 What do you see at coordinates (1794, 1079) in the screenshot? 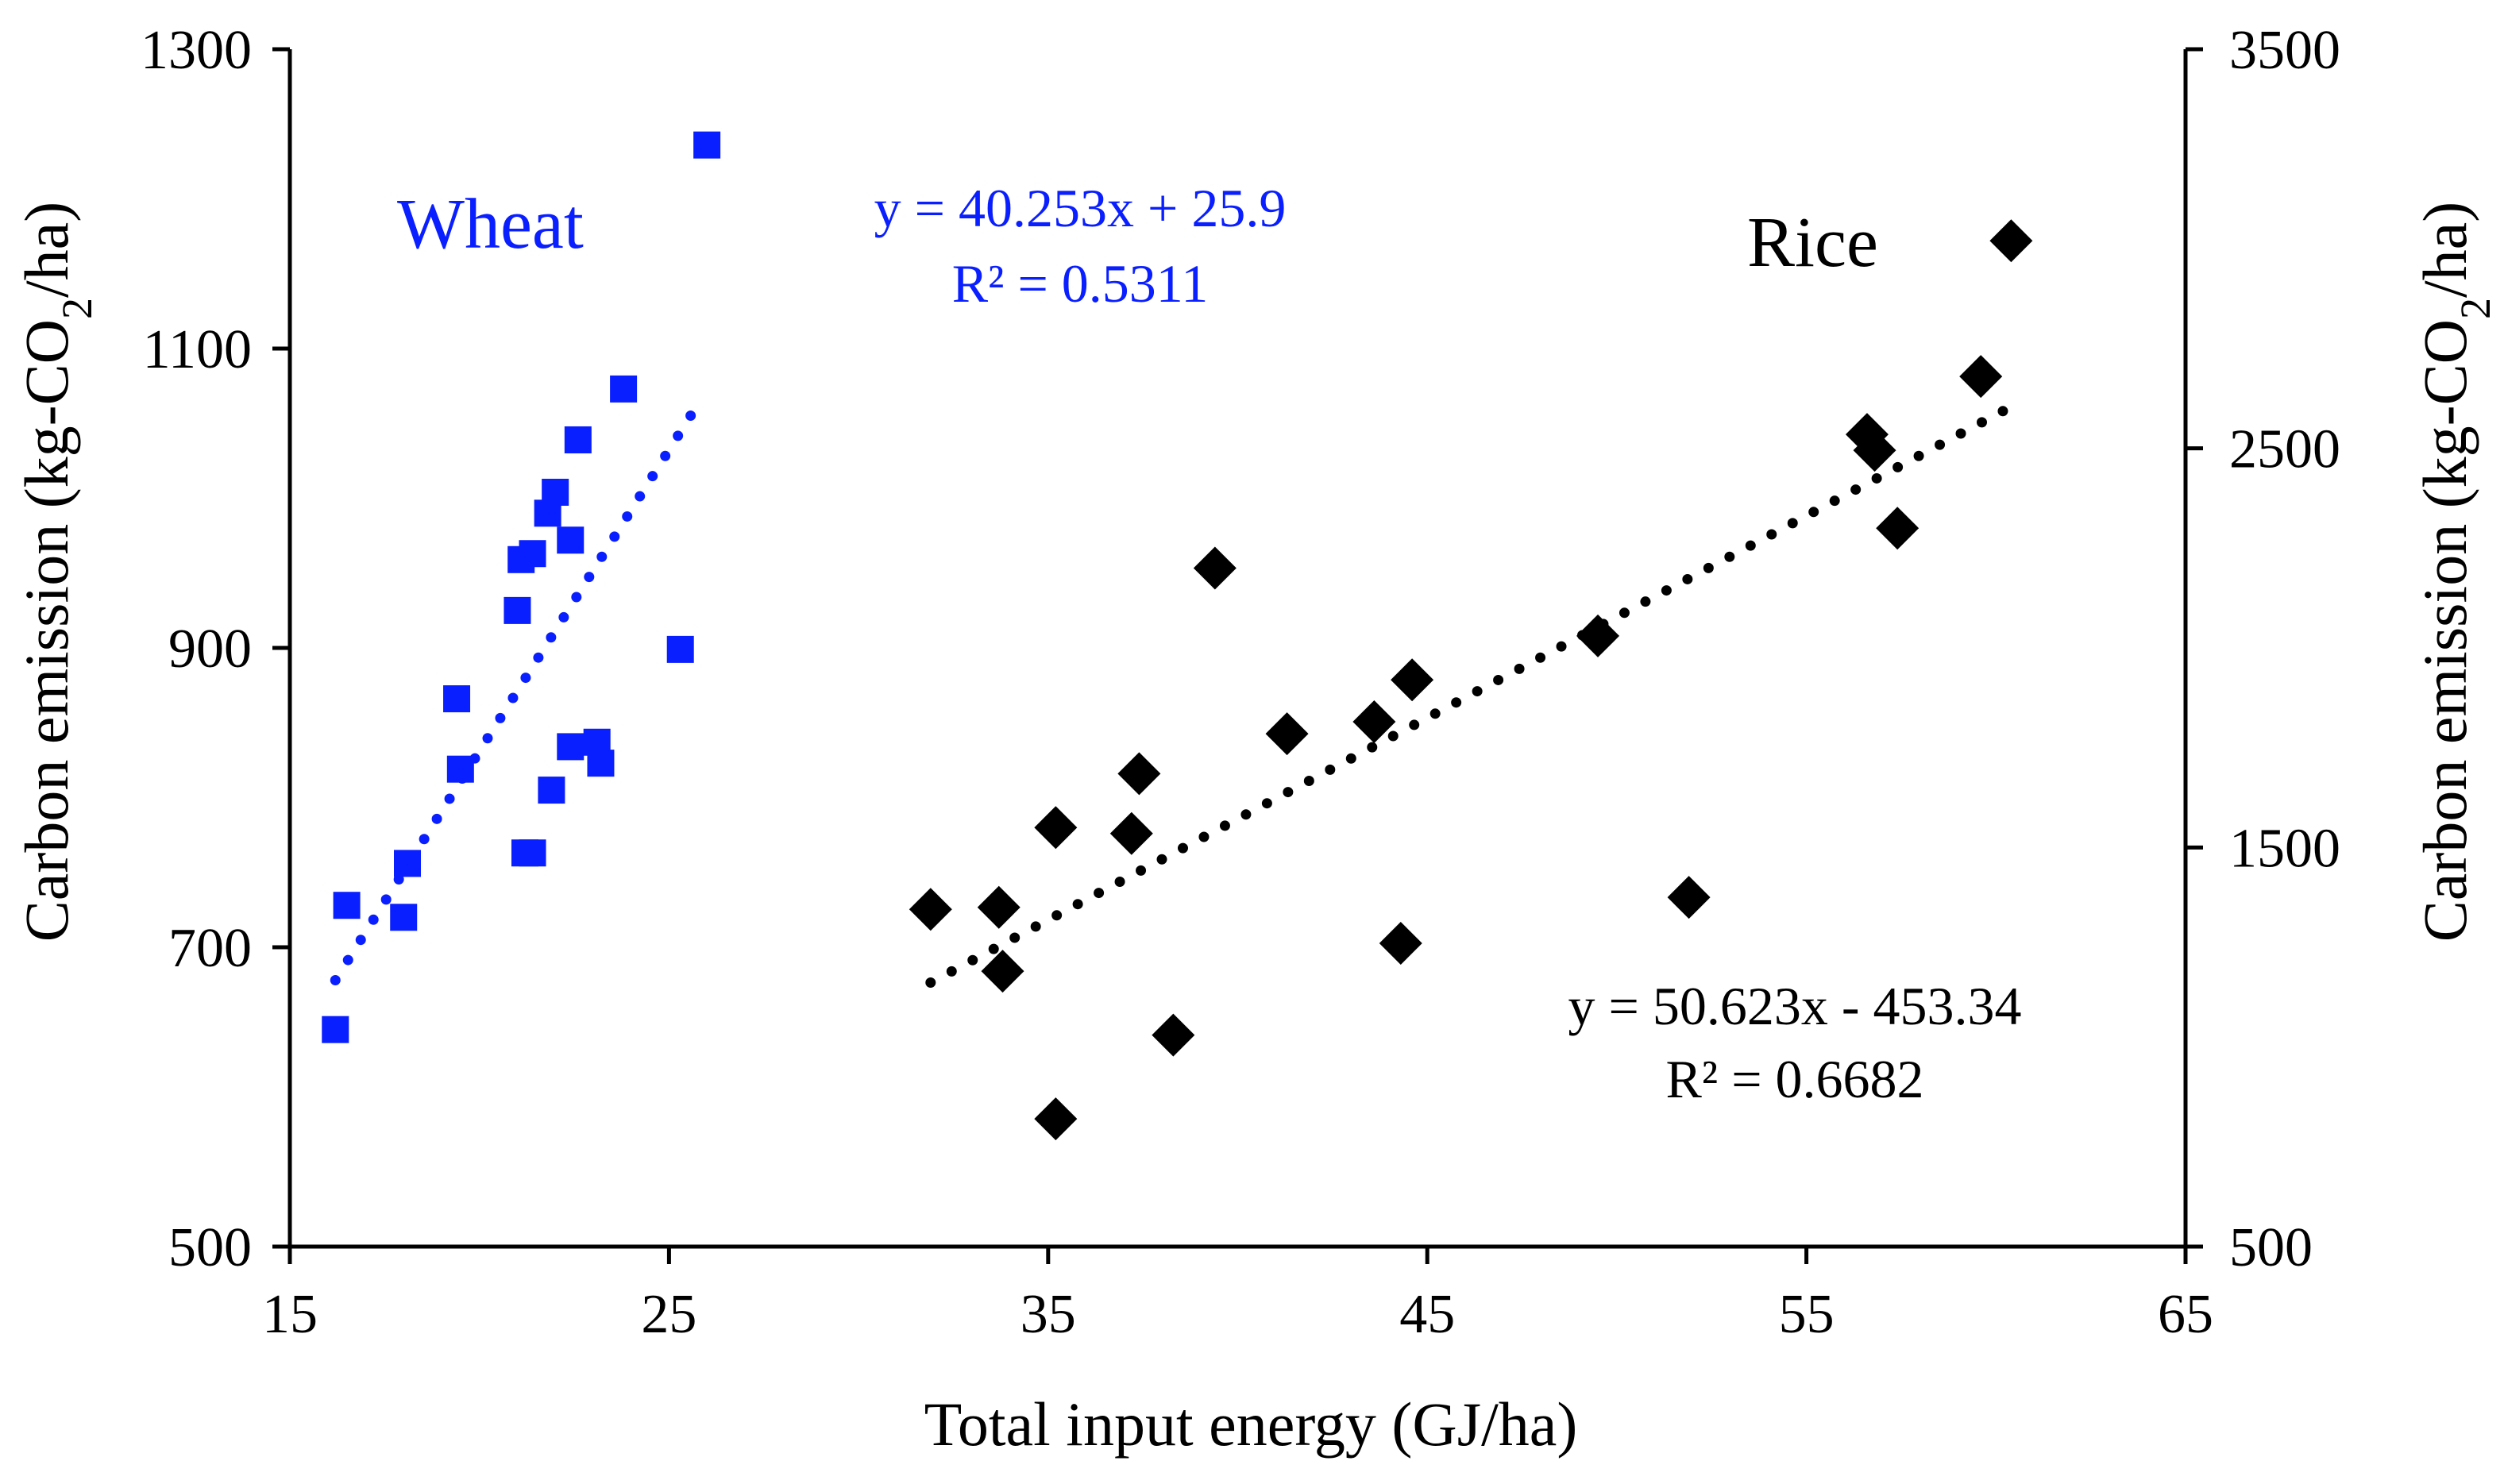
I see `rice-r2: R² = 0.6682` at bounding box center [1794, 1079].